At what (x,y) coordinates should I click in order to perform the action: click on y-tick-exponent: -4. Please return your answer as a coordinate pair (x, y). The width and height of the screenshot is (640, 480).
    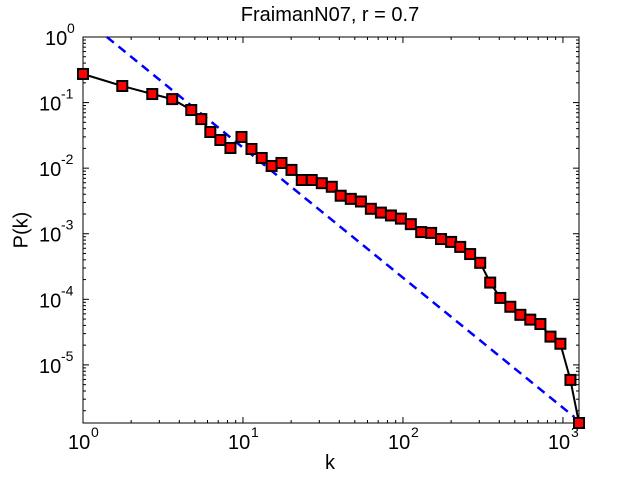
    Looking at the image, I should click on (67, 290).